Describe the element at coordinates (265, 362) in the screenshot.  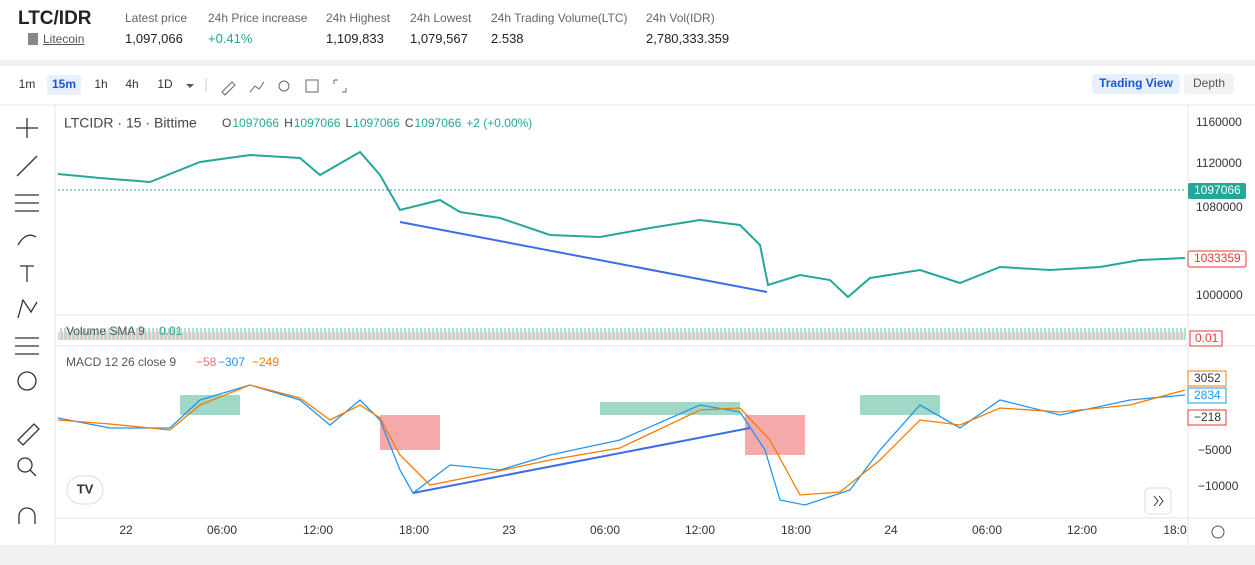
I see `macd-value: −249` at that location.